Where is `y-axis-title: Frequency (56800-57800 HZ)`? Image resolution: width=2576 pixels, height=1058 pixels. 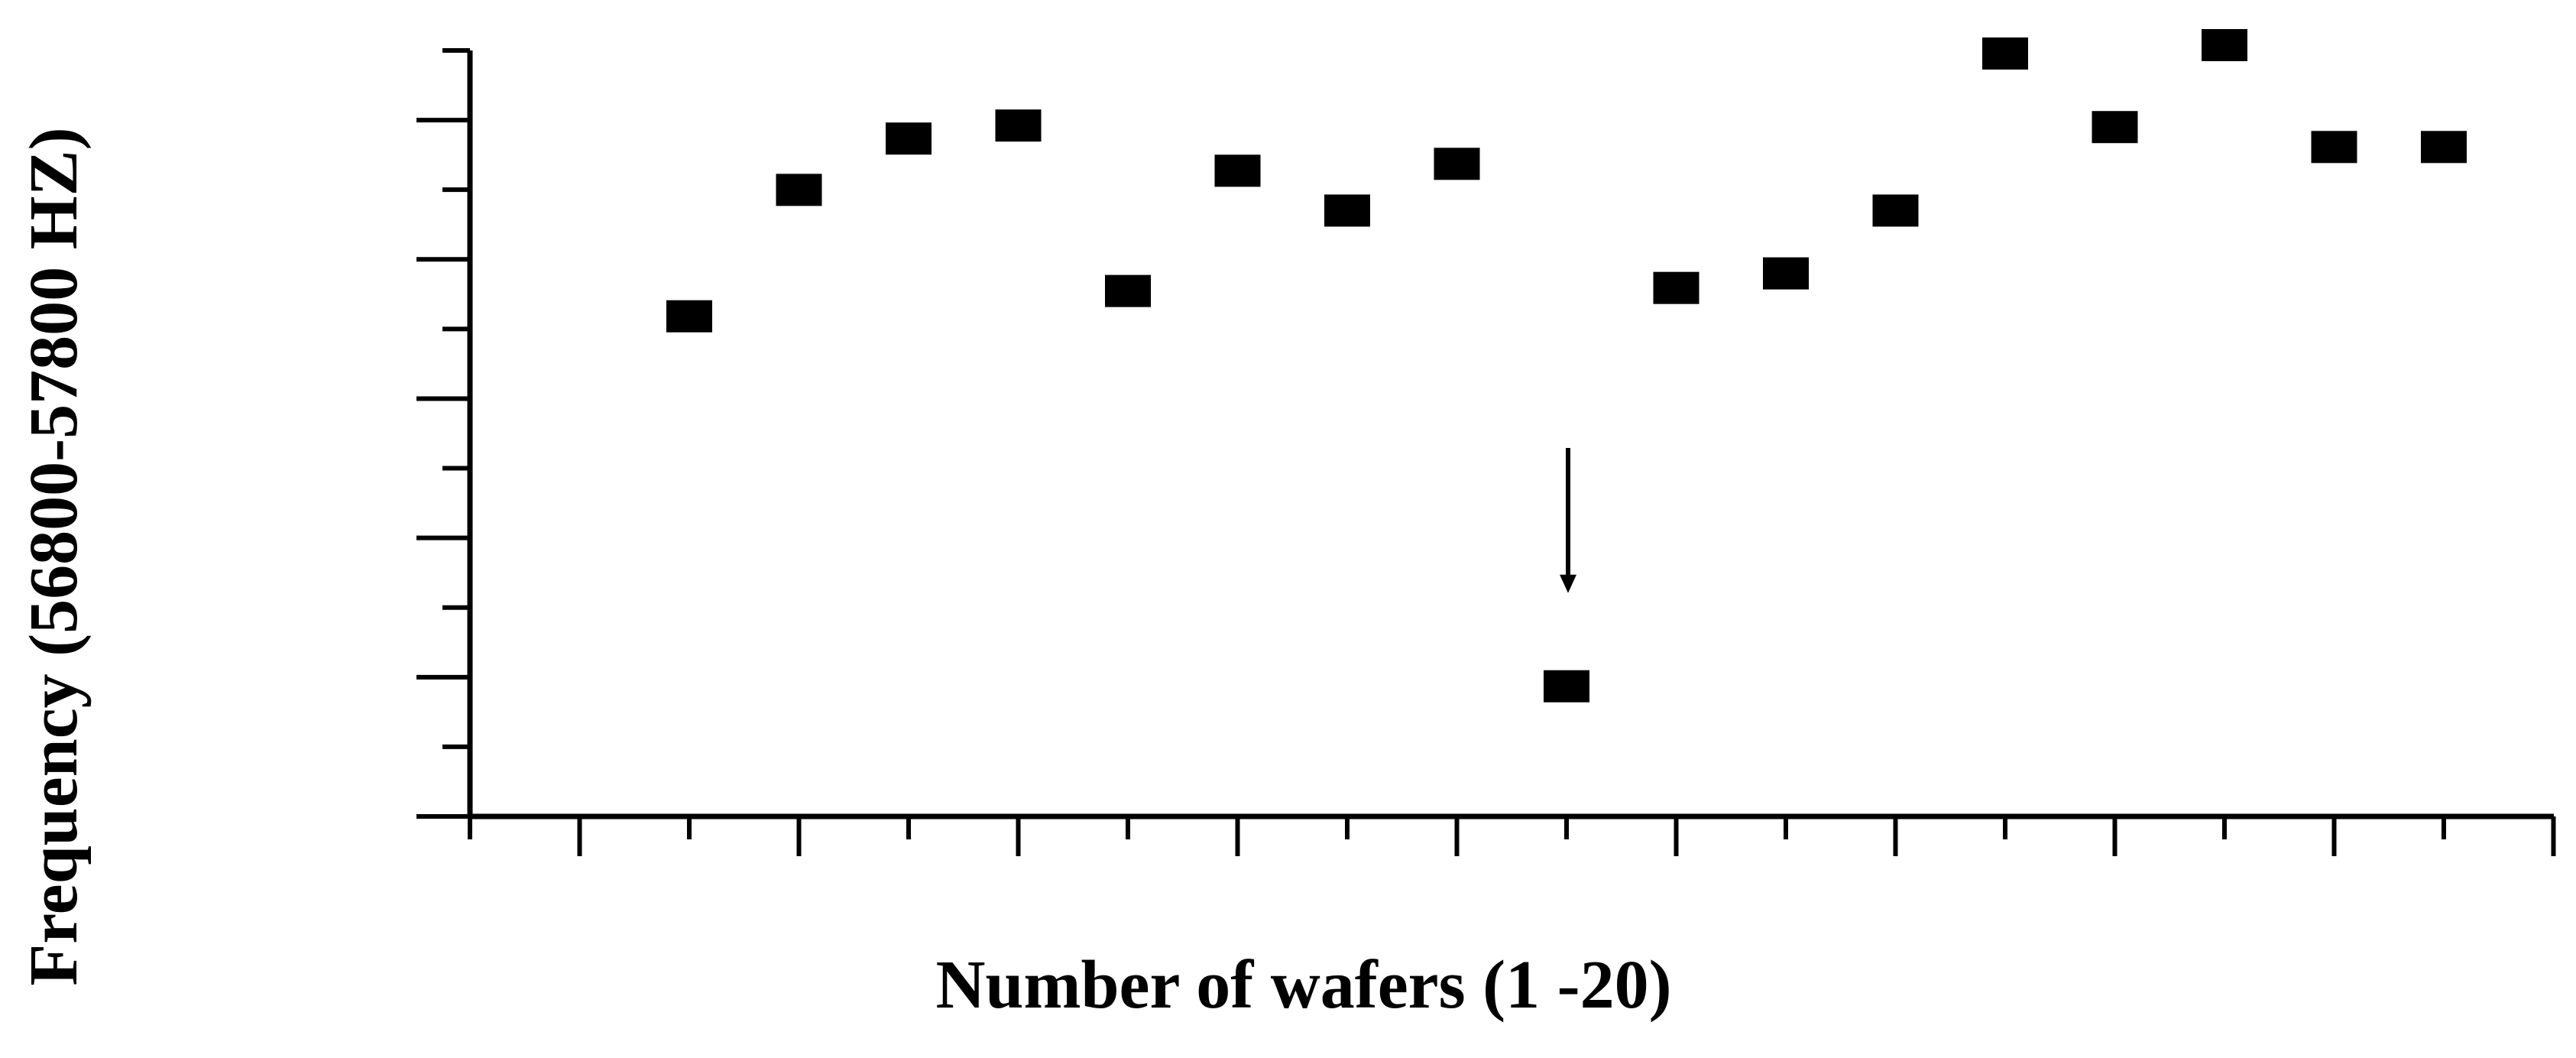
y-axis-title: Frequency (56800-57800 HZ) is located at coordinates (54, 556).